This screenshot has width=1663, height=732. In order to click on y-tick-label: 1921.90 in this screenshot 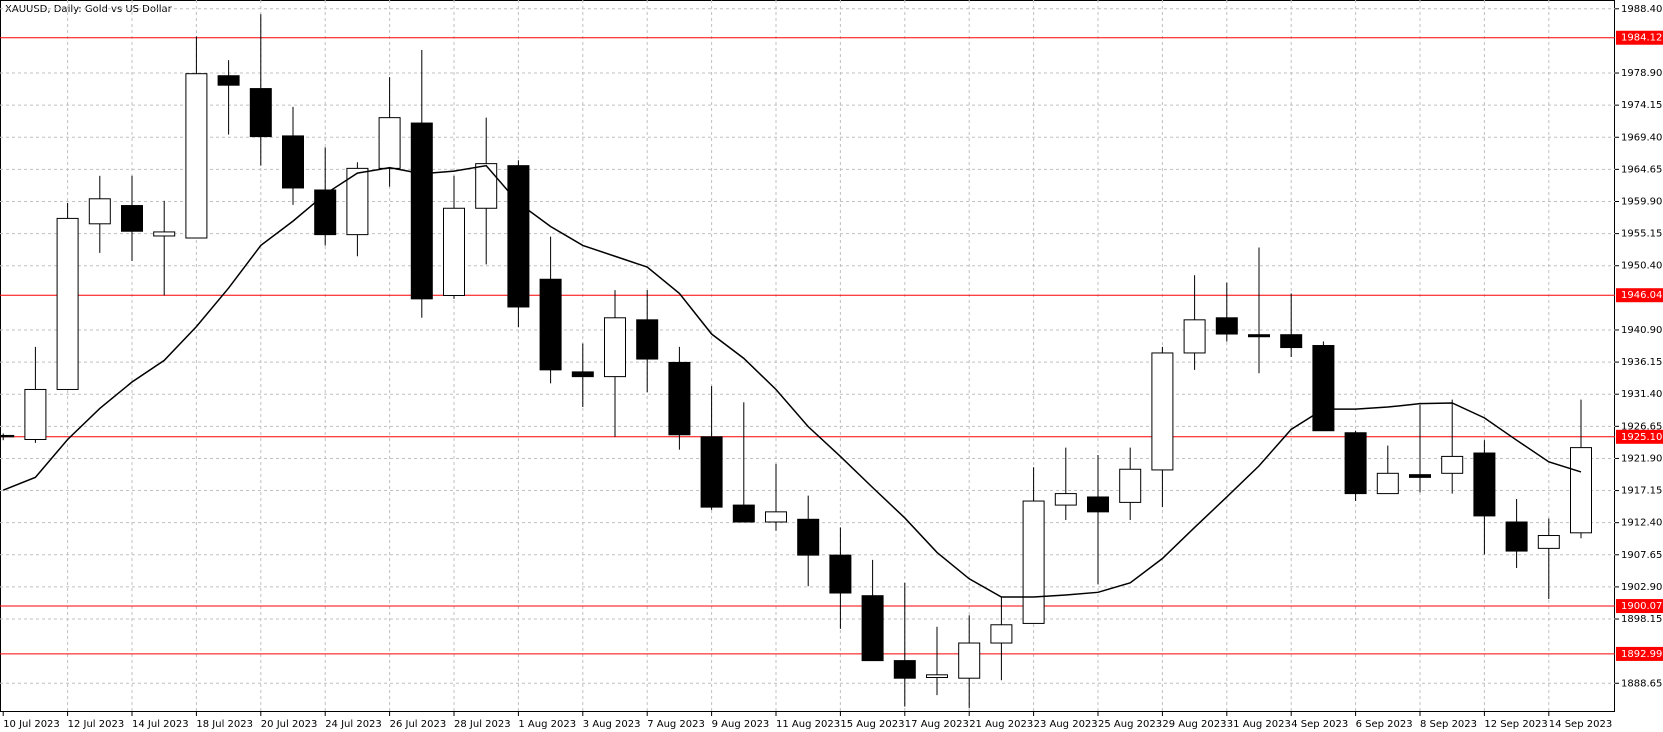, I will do `click(1641, 458)`.